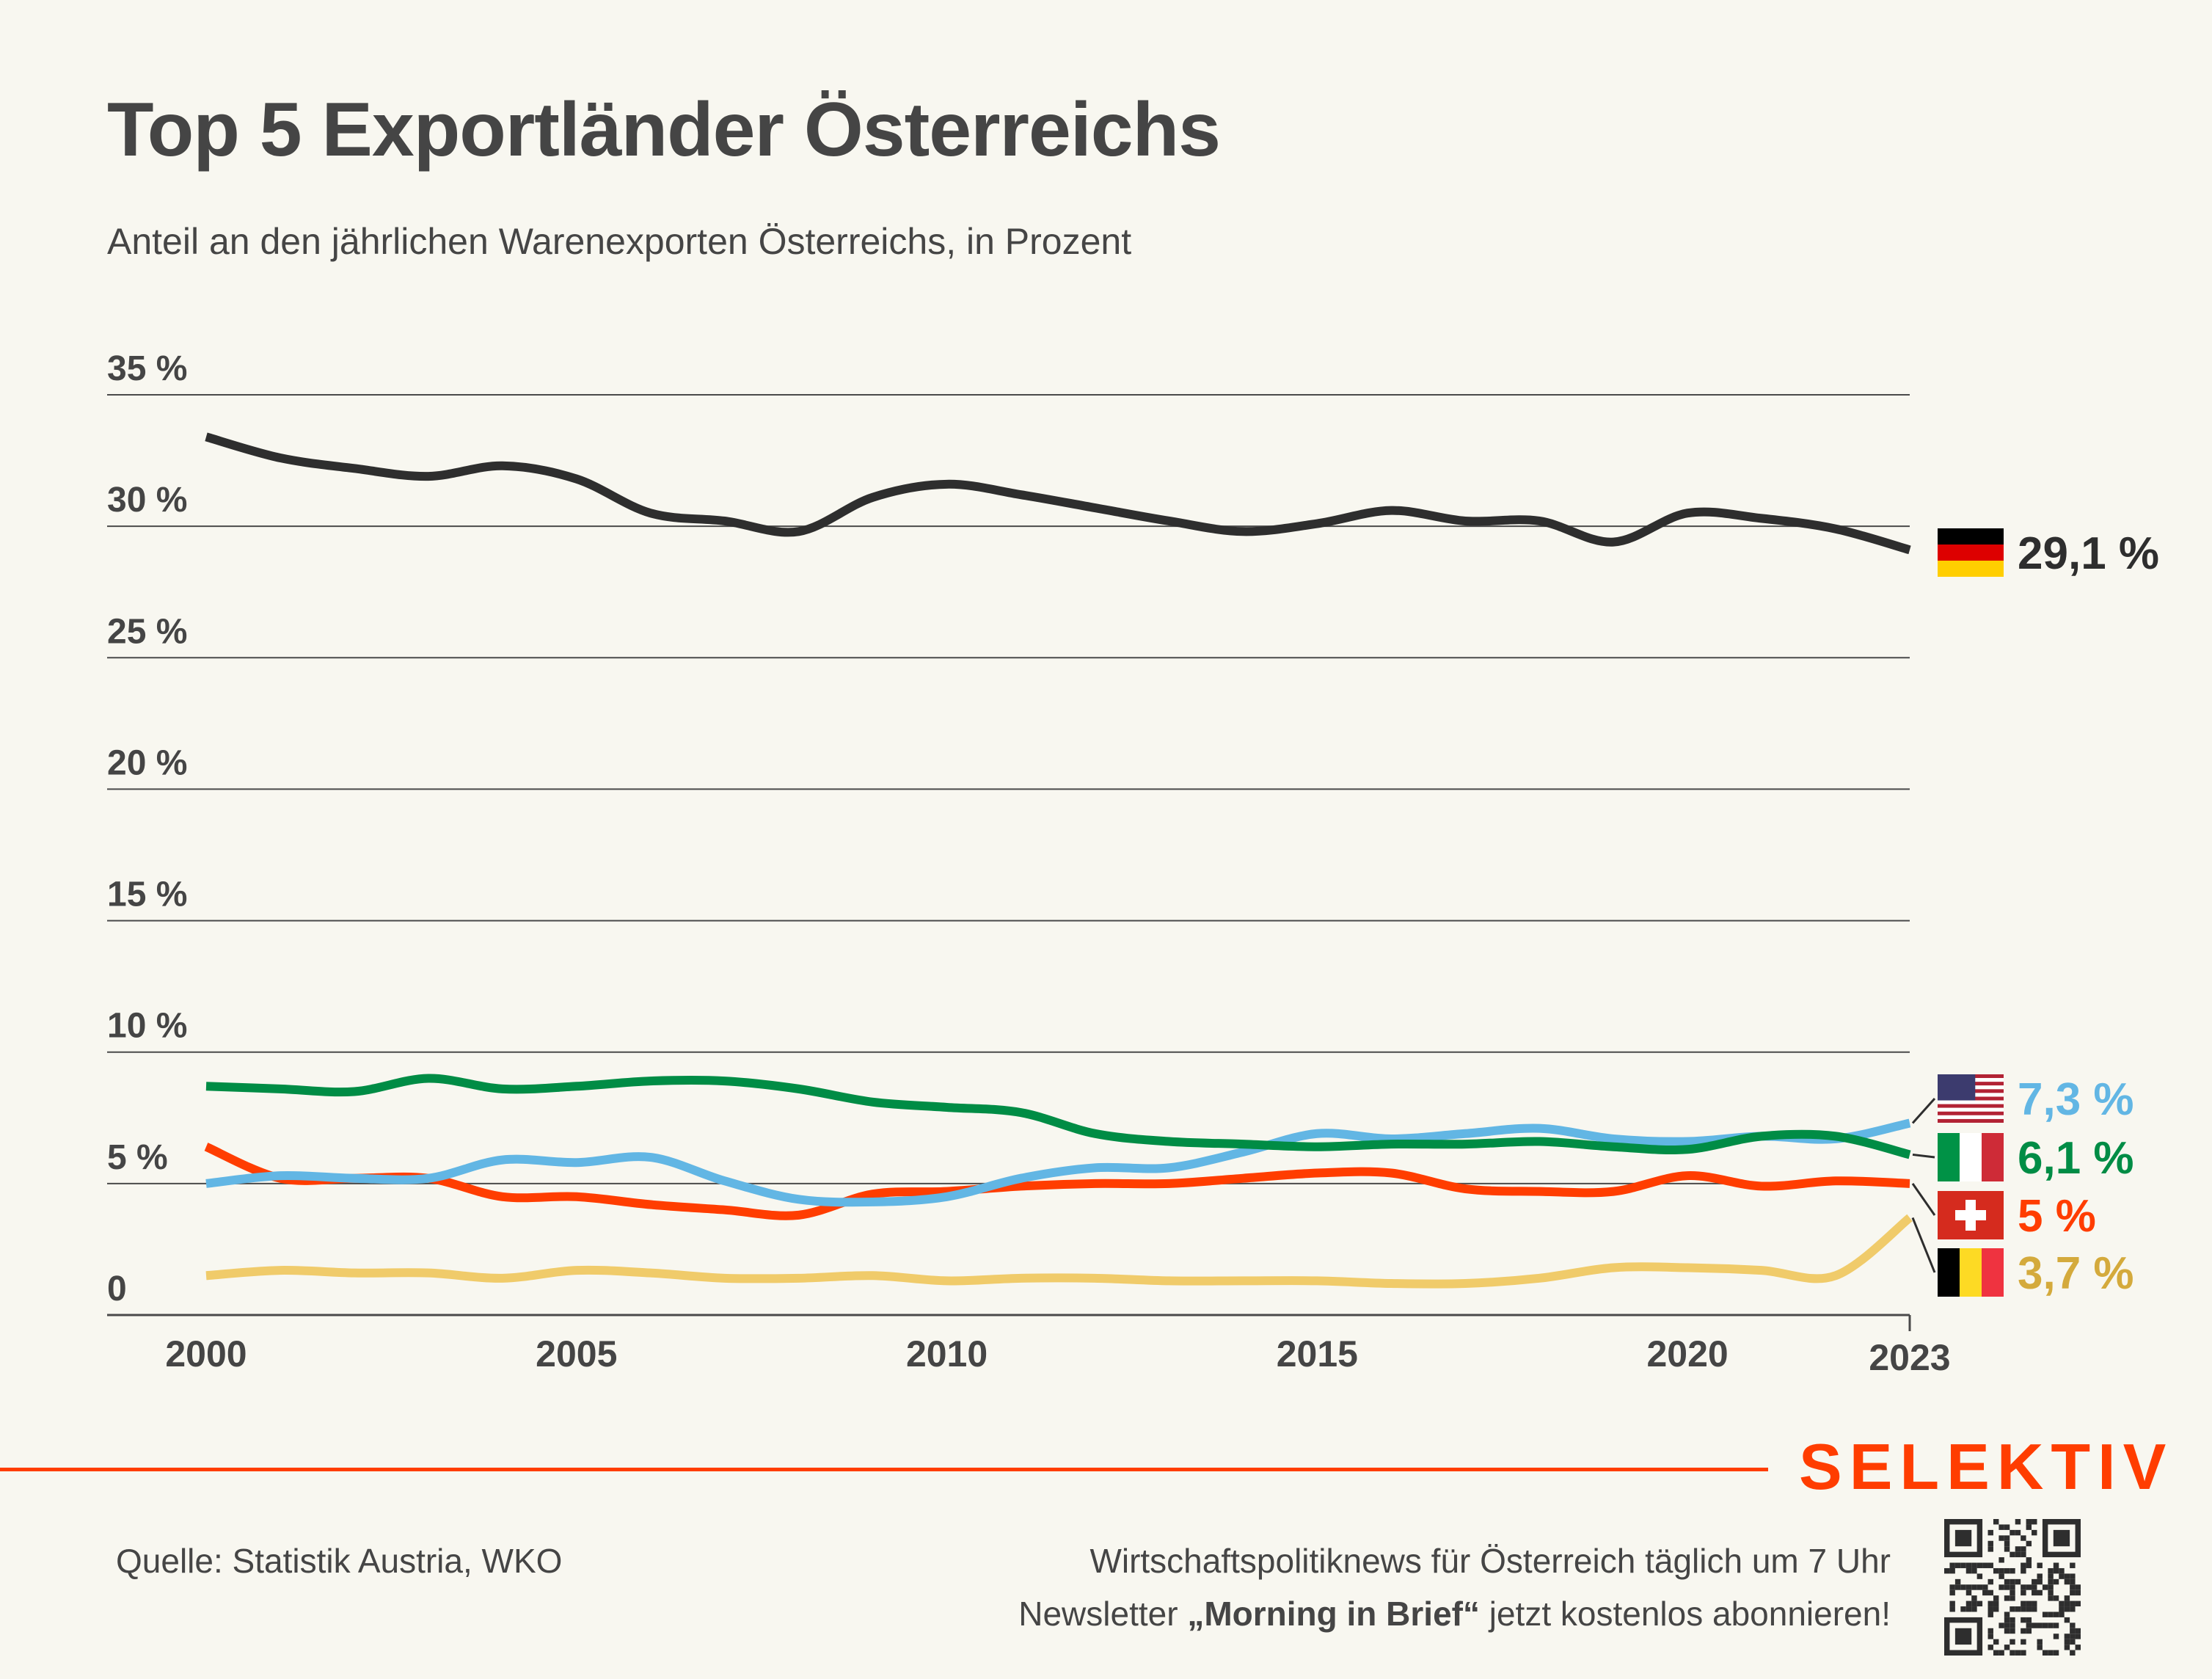 This screenshot has height=1679, width=2212. Describe the element at coordinates (2035, 914) in the screenshot. I see `end-labels: 29,1 % 7,3 % 6,1 % 5 % 3,7 %` at that location.